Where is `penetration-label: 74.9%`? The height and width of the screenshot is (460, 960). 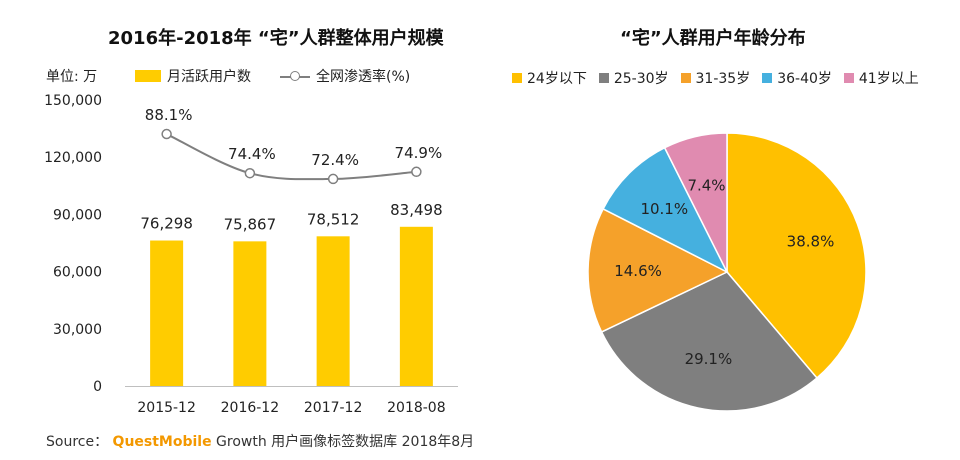
penetration-label: 74.9% is located at coordinates (419, 153).